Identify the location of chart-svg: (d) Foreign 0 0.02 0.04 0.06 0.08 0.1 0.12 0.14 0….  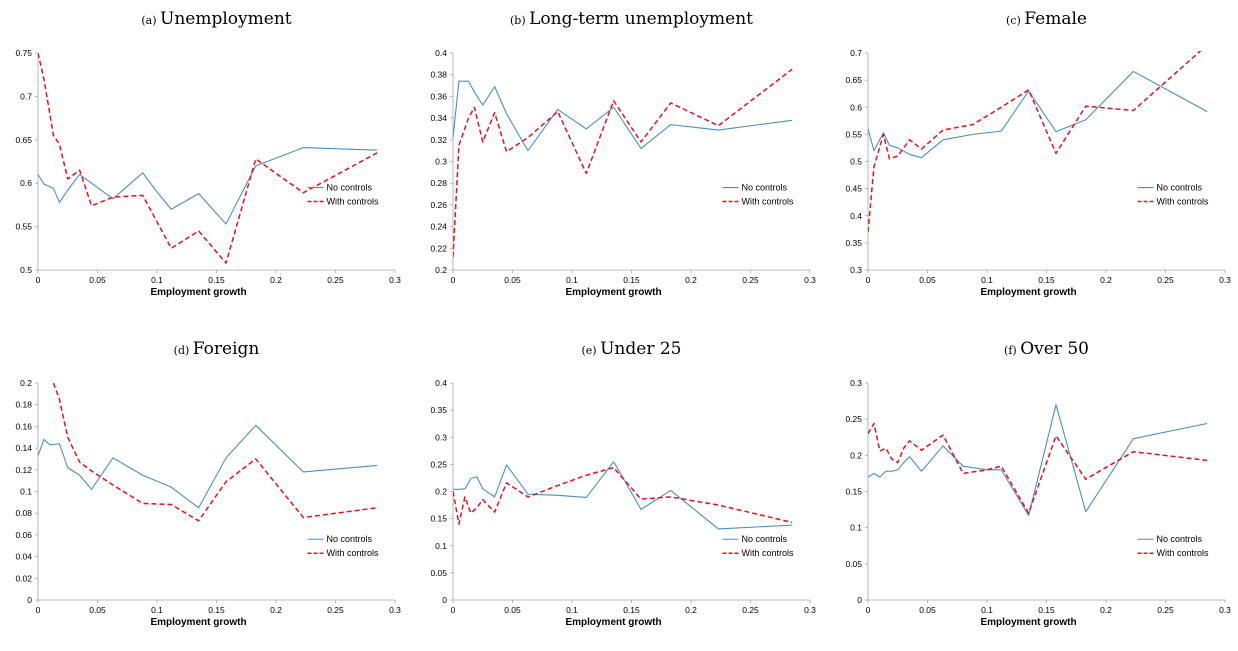
(208, 483).